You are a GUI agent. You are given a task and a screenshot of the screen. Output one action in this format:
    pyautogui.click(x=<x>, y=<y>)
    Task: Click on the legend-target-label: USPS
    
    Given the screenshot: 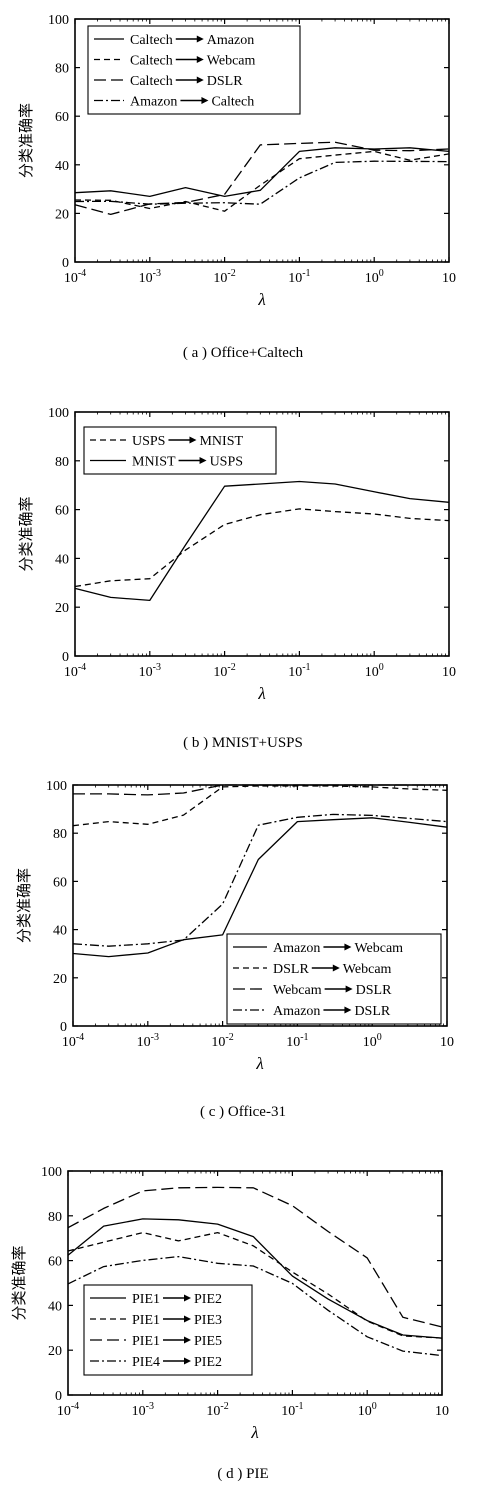 What is the action you would take?
    pyautogui.click(x=226, y=462)
    